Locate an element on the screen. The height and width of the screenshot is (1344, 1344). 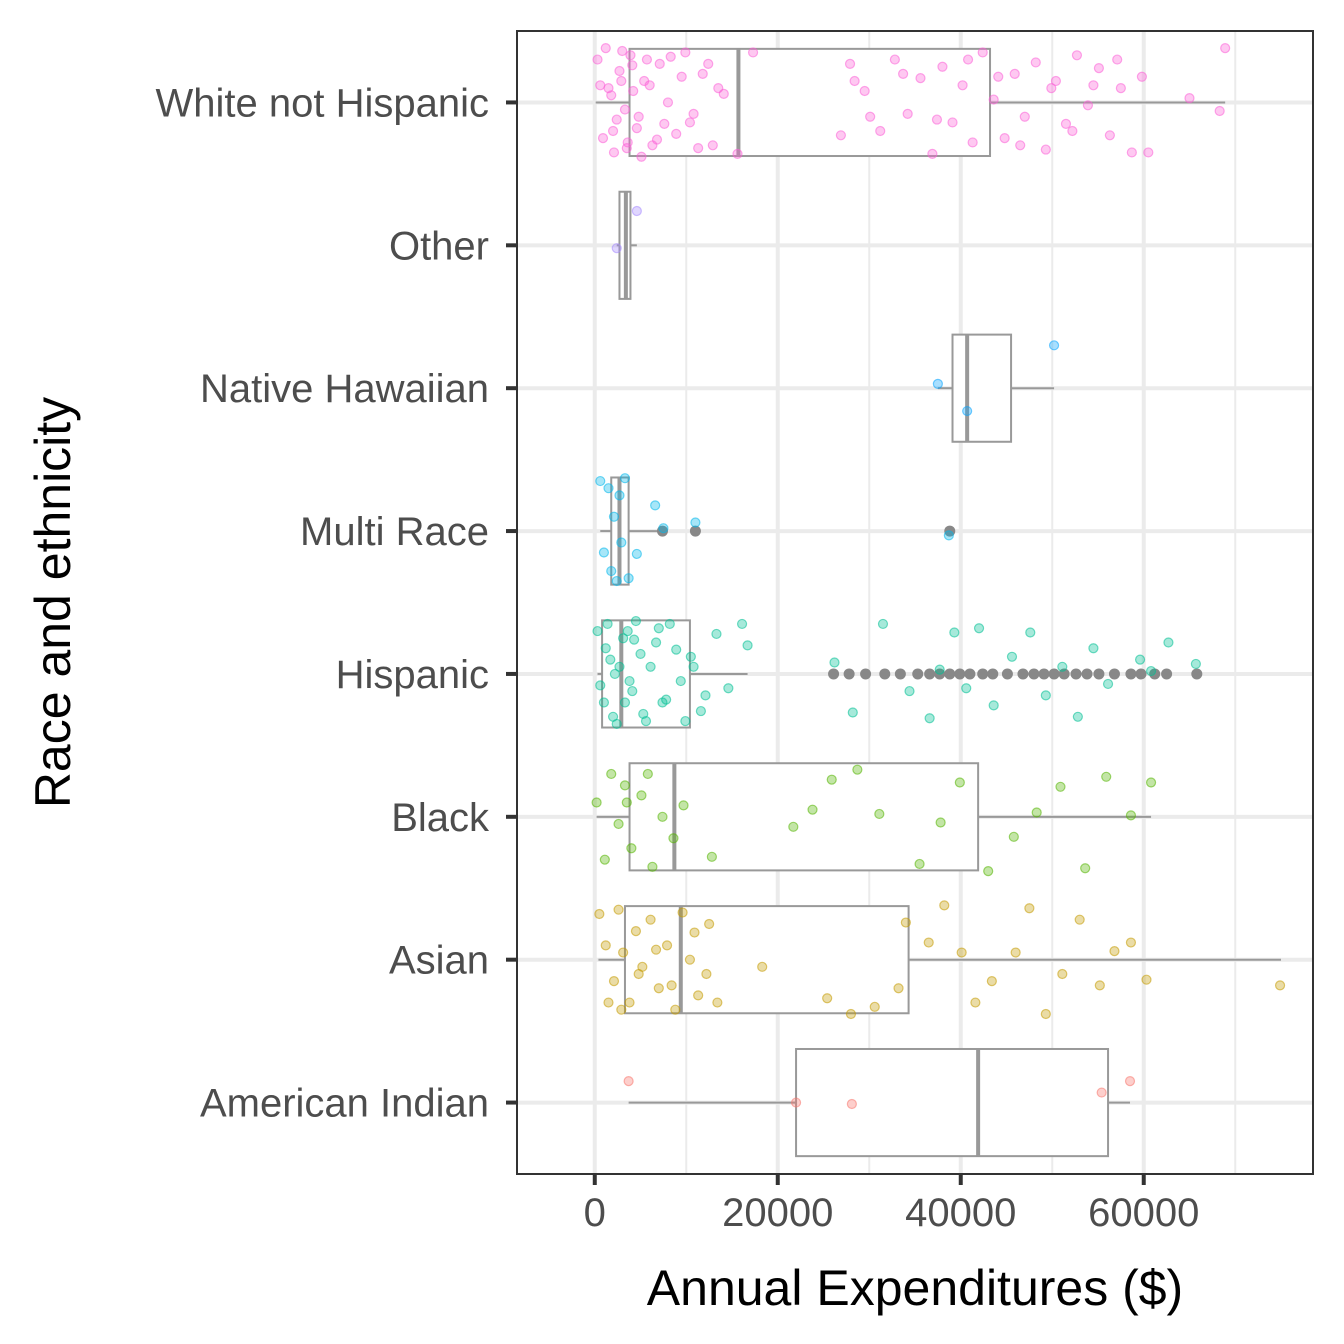
y-tick-label: American Indian is located at coordinates (344, 1104).